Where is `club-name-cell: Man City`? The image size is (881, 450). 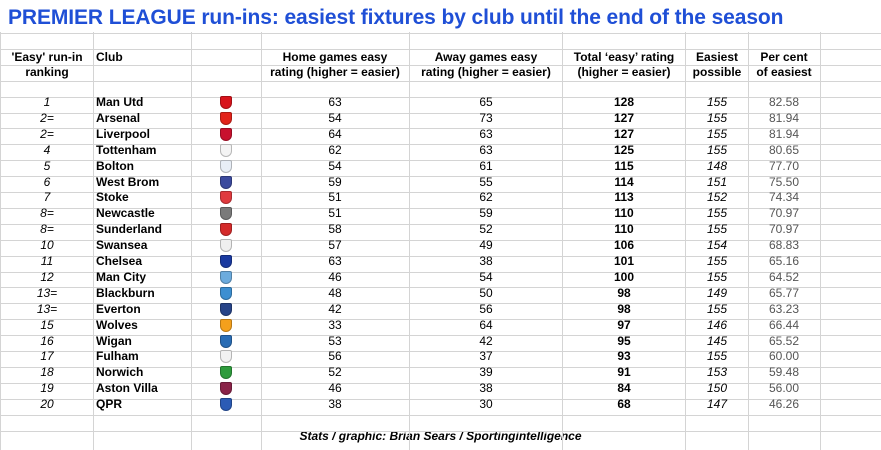
club-name-cell: Man City is located at coordinates (121, 276).